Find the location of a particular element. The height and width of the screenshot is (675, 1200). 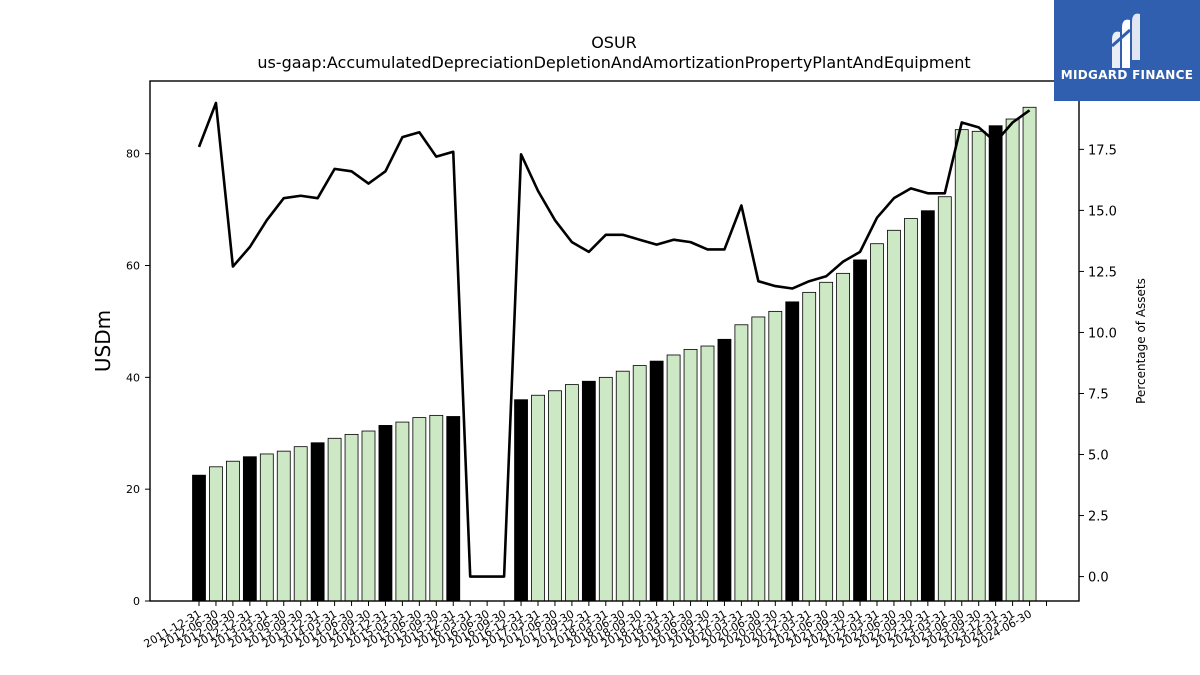

brand-logo: MIDGARD FINANCE is located at coordinates (1127, 50).